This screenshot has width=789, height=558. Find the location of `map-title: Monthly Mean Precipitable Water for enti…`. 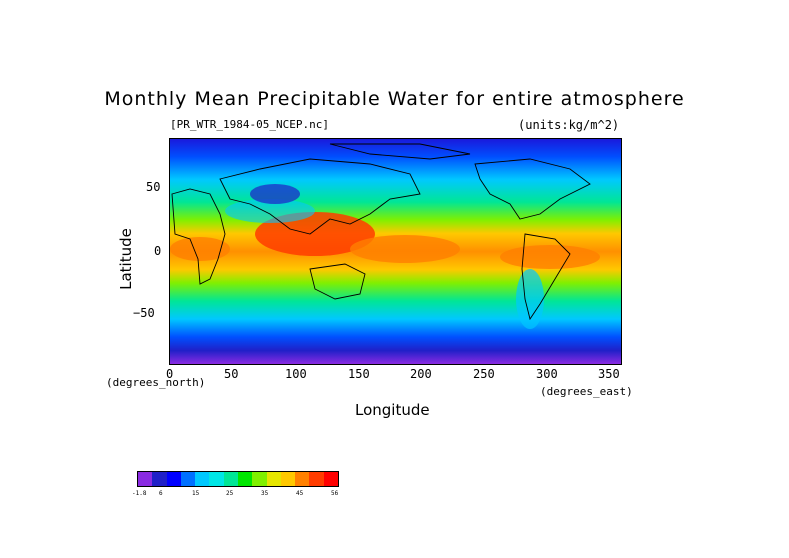

map-title: Monthly Mean Precipitable Water for enti… is located at coordinates (394, 99).